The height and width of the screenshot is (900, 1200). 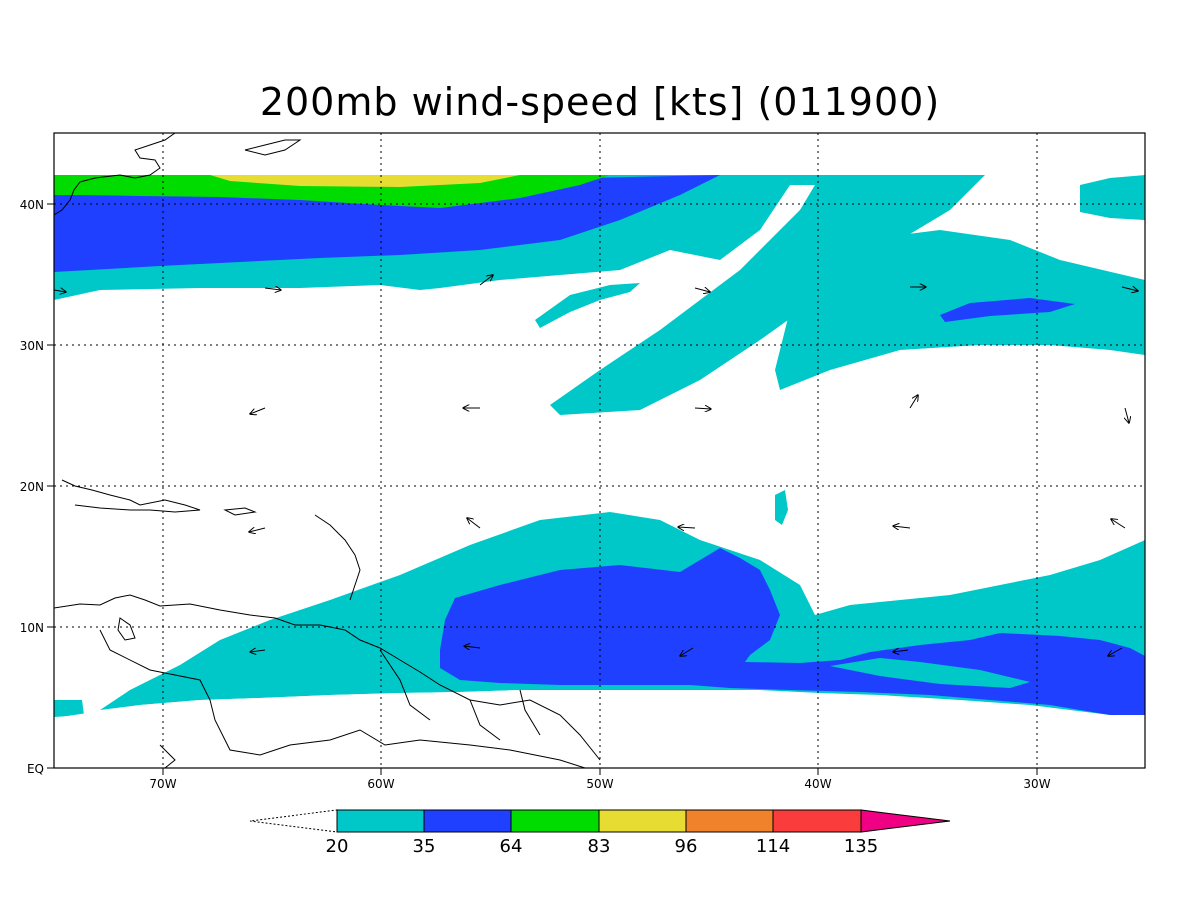 I want to click on colorbar-label: 35, so click(x=424, y=846).